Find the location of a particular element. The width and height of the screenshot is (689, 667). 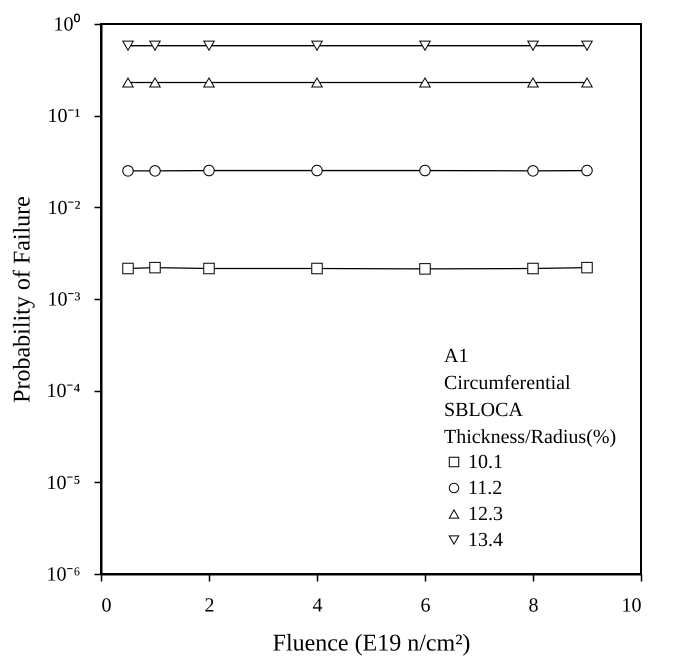

annotation: A1 is located at coordinates (456, 356).